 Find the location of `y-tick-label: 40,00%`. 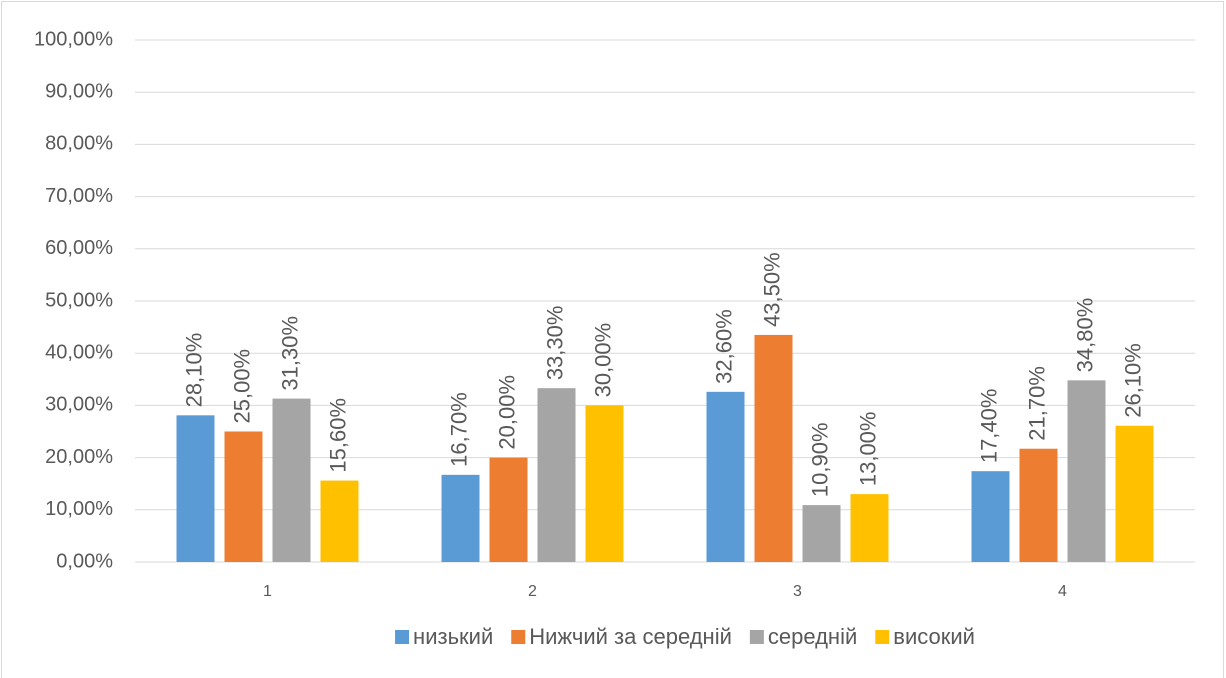

y-tick-label: 40,00% is located at coordinates (79, 352).